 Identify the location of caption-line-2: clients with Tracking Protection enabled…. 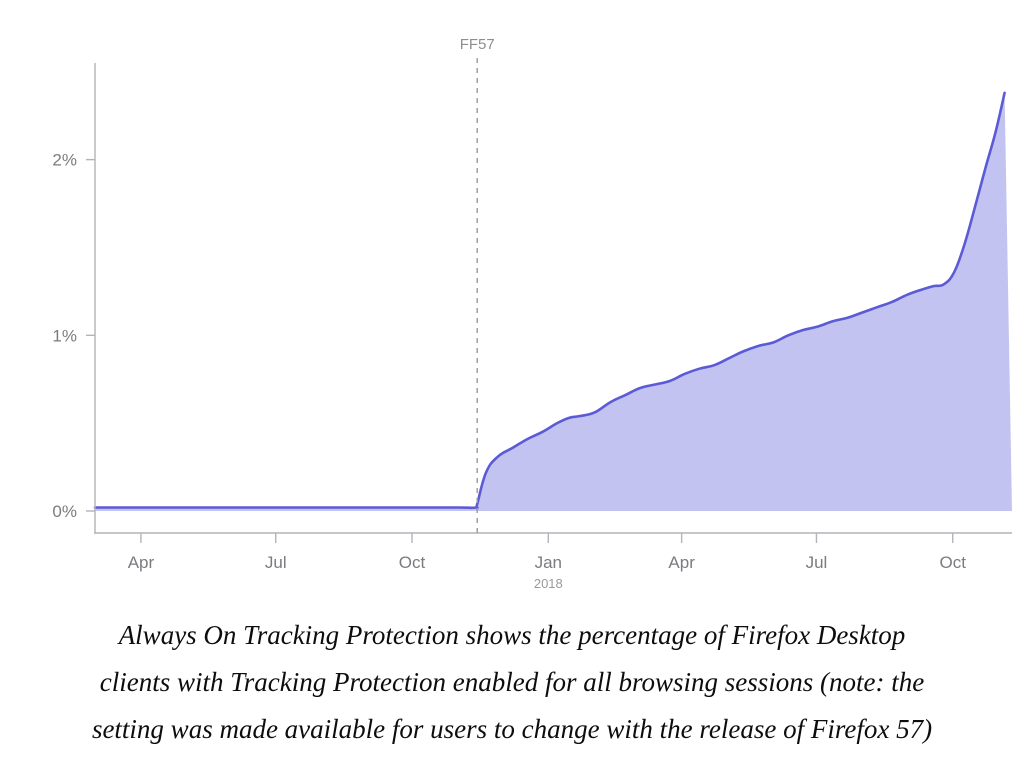
(512, 682).